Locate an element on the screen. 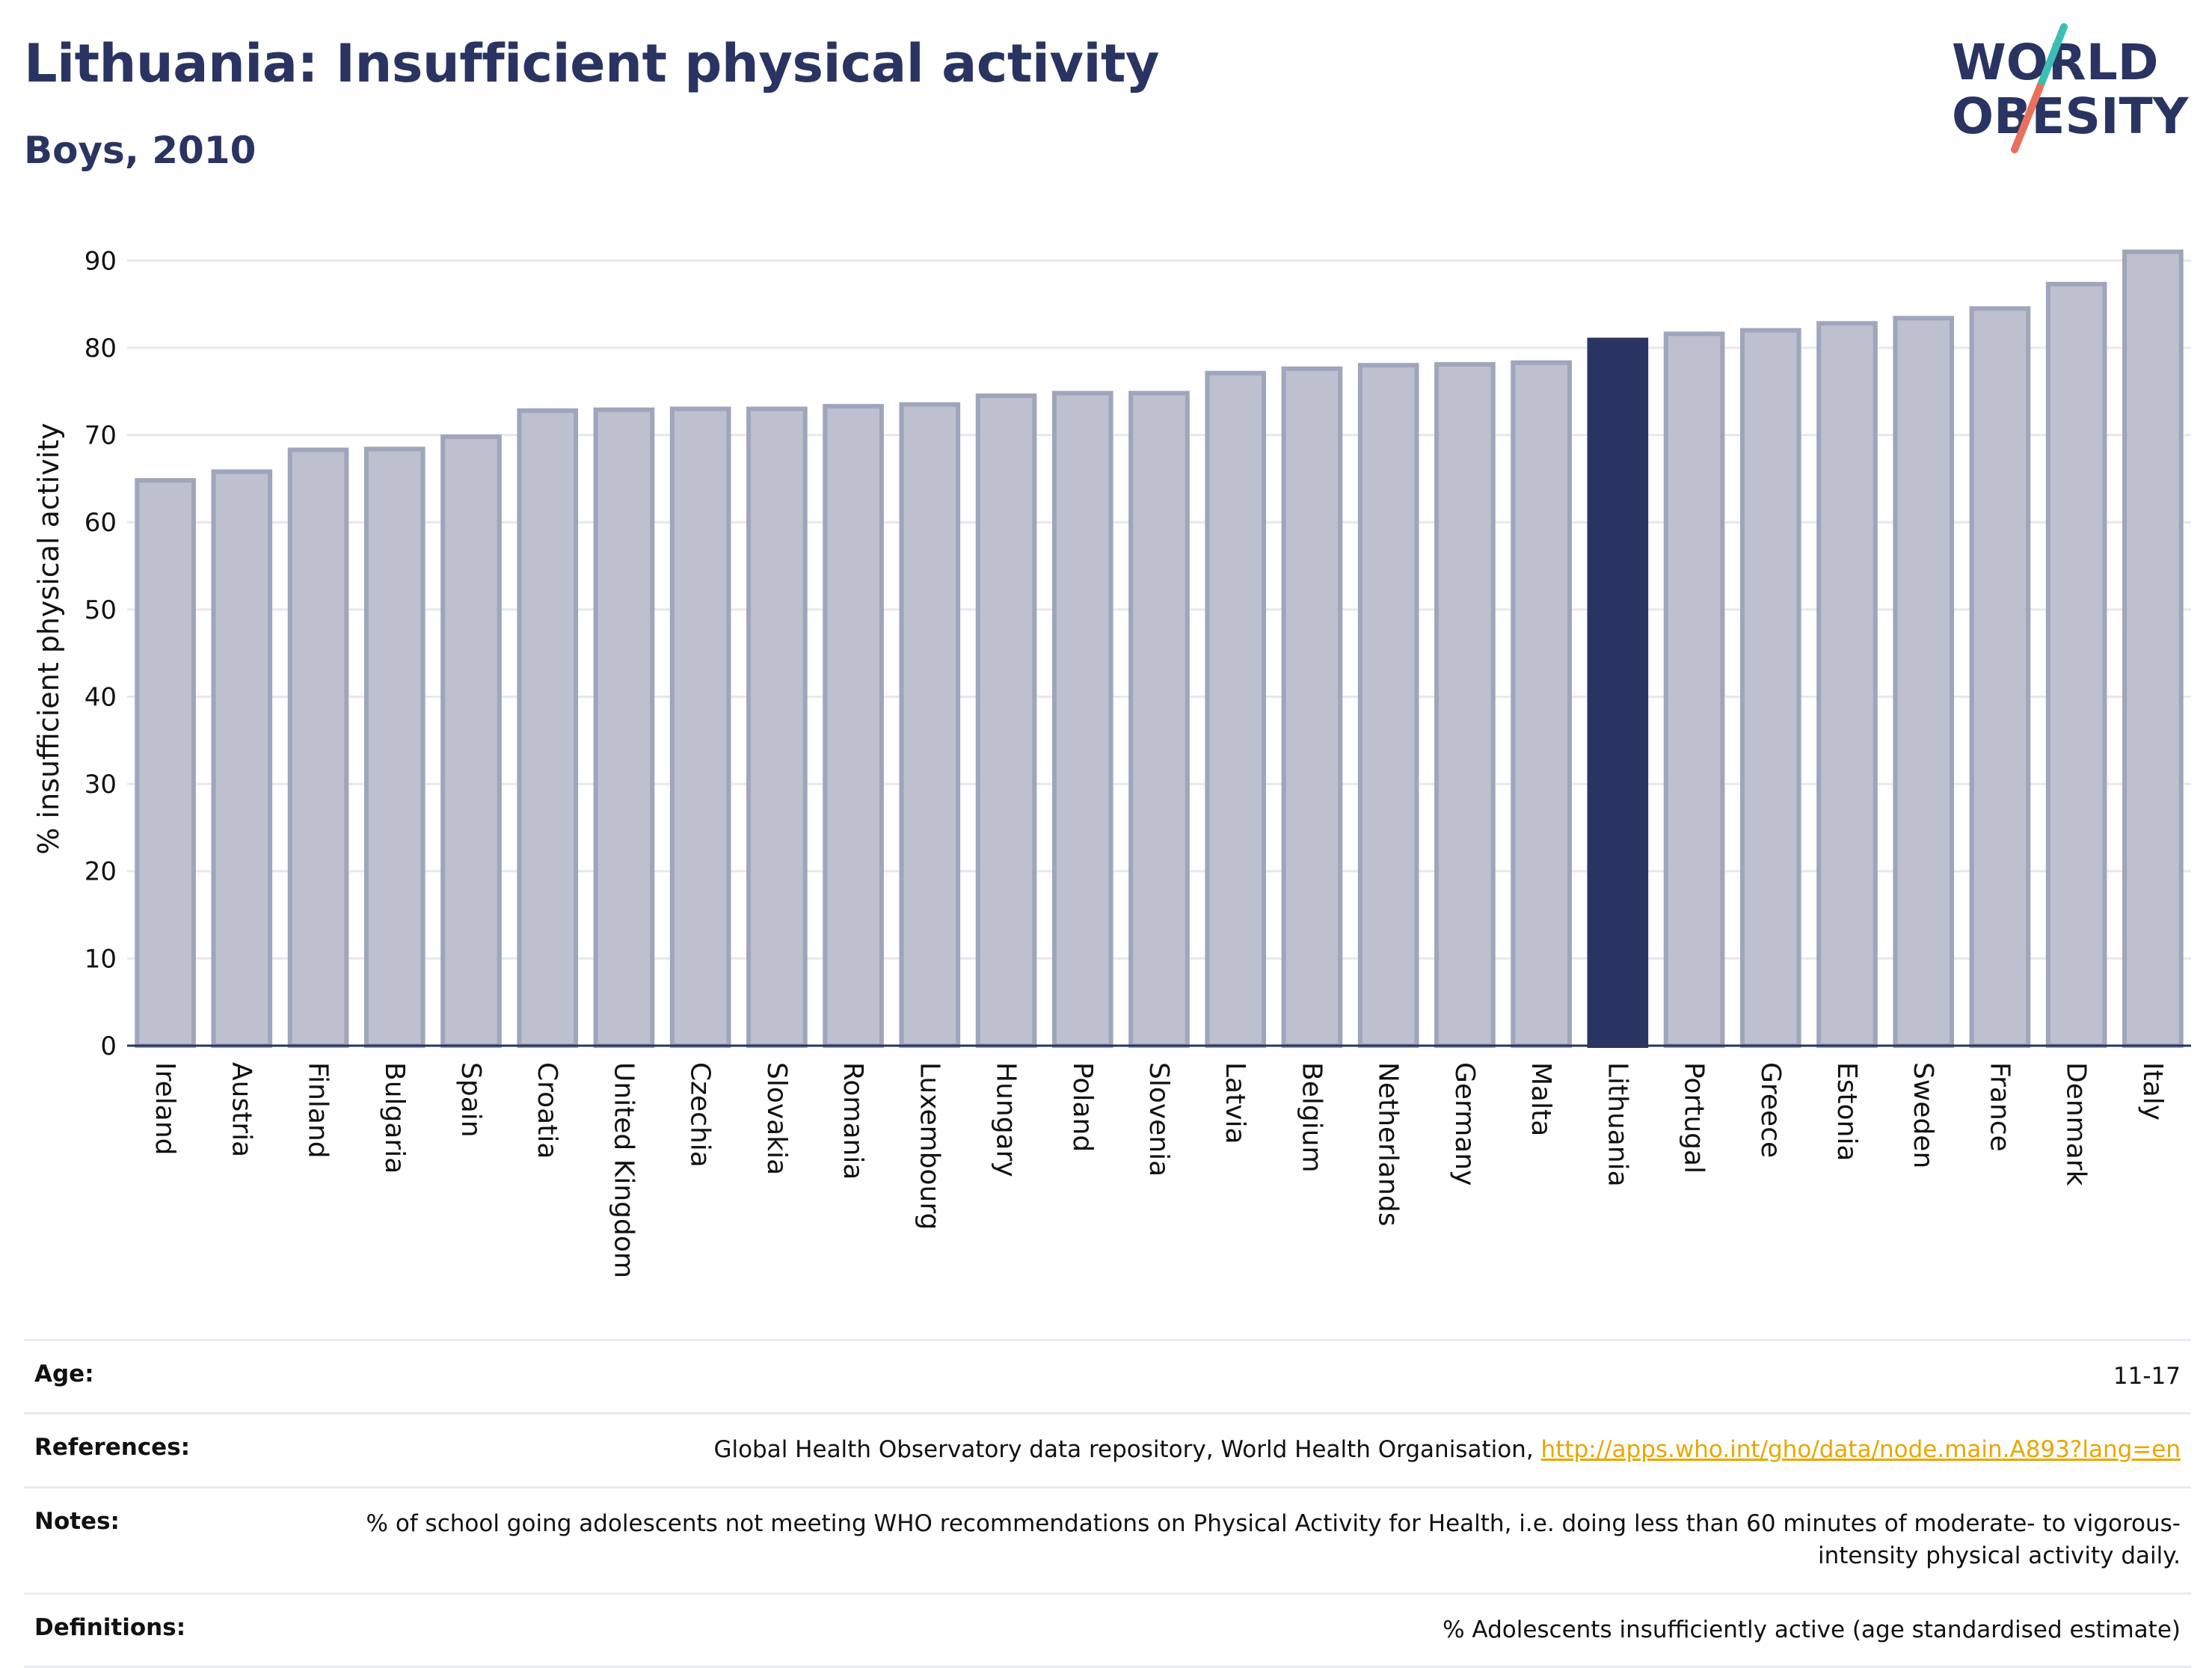 This screenshot has width=2212, height=1668. x-tick-label: United Kingdom is located at coordinates (623, 1170).